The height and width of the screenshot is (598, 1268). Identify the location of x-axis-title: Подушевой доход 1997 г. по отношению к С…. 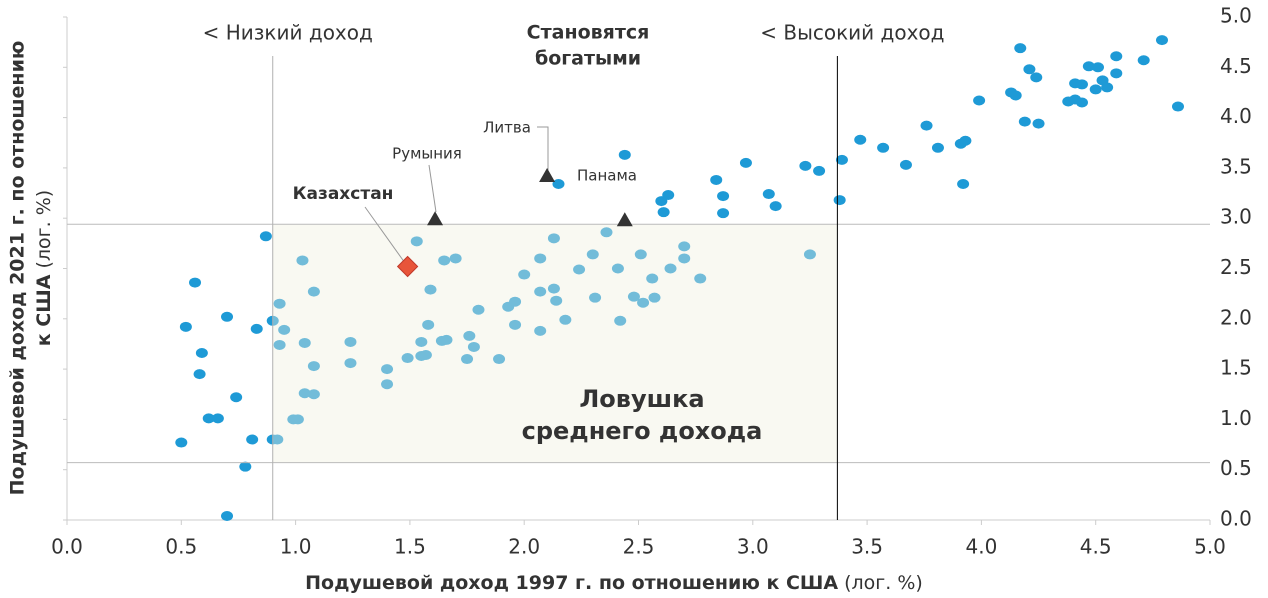
(614, 583).